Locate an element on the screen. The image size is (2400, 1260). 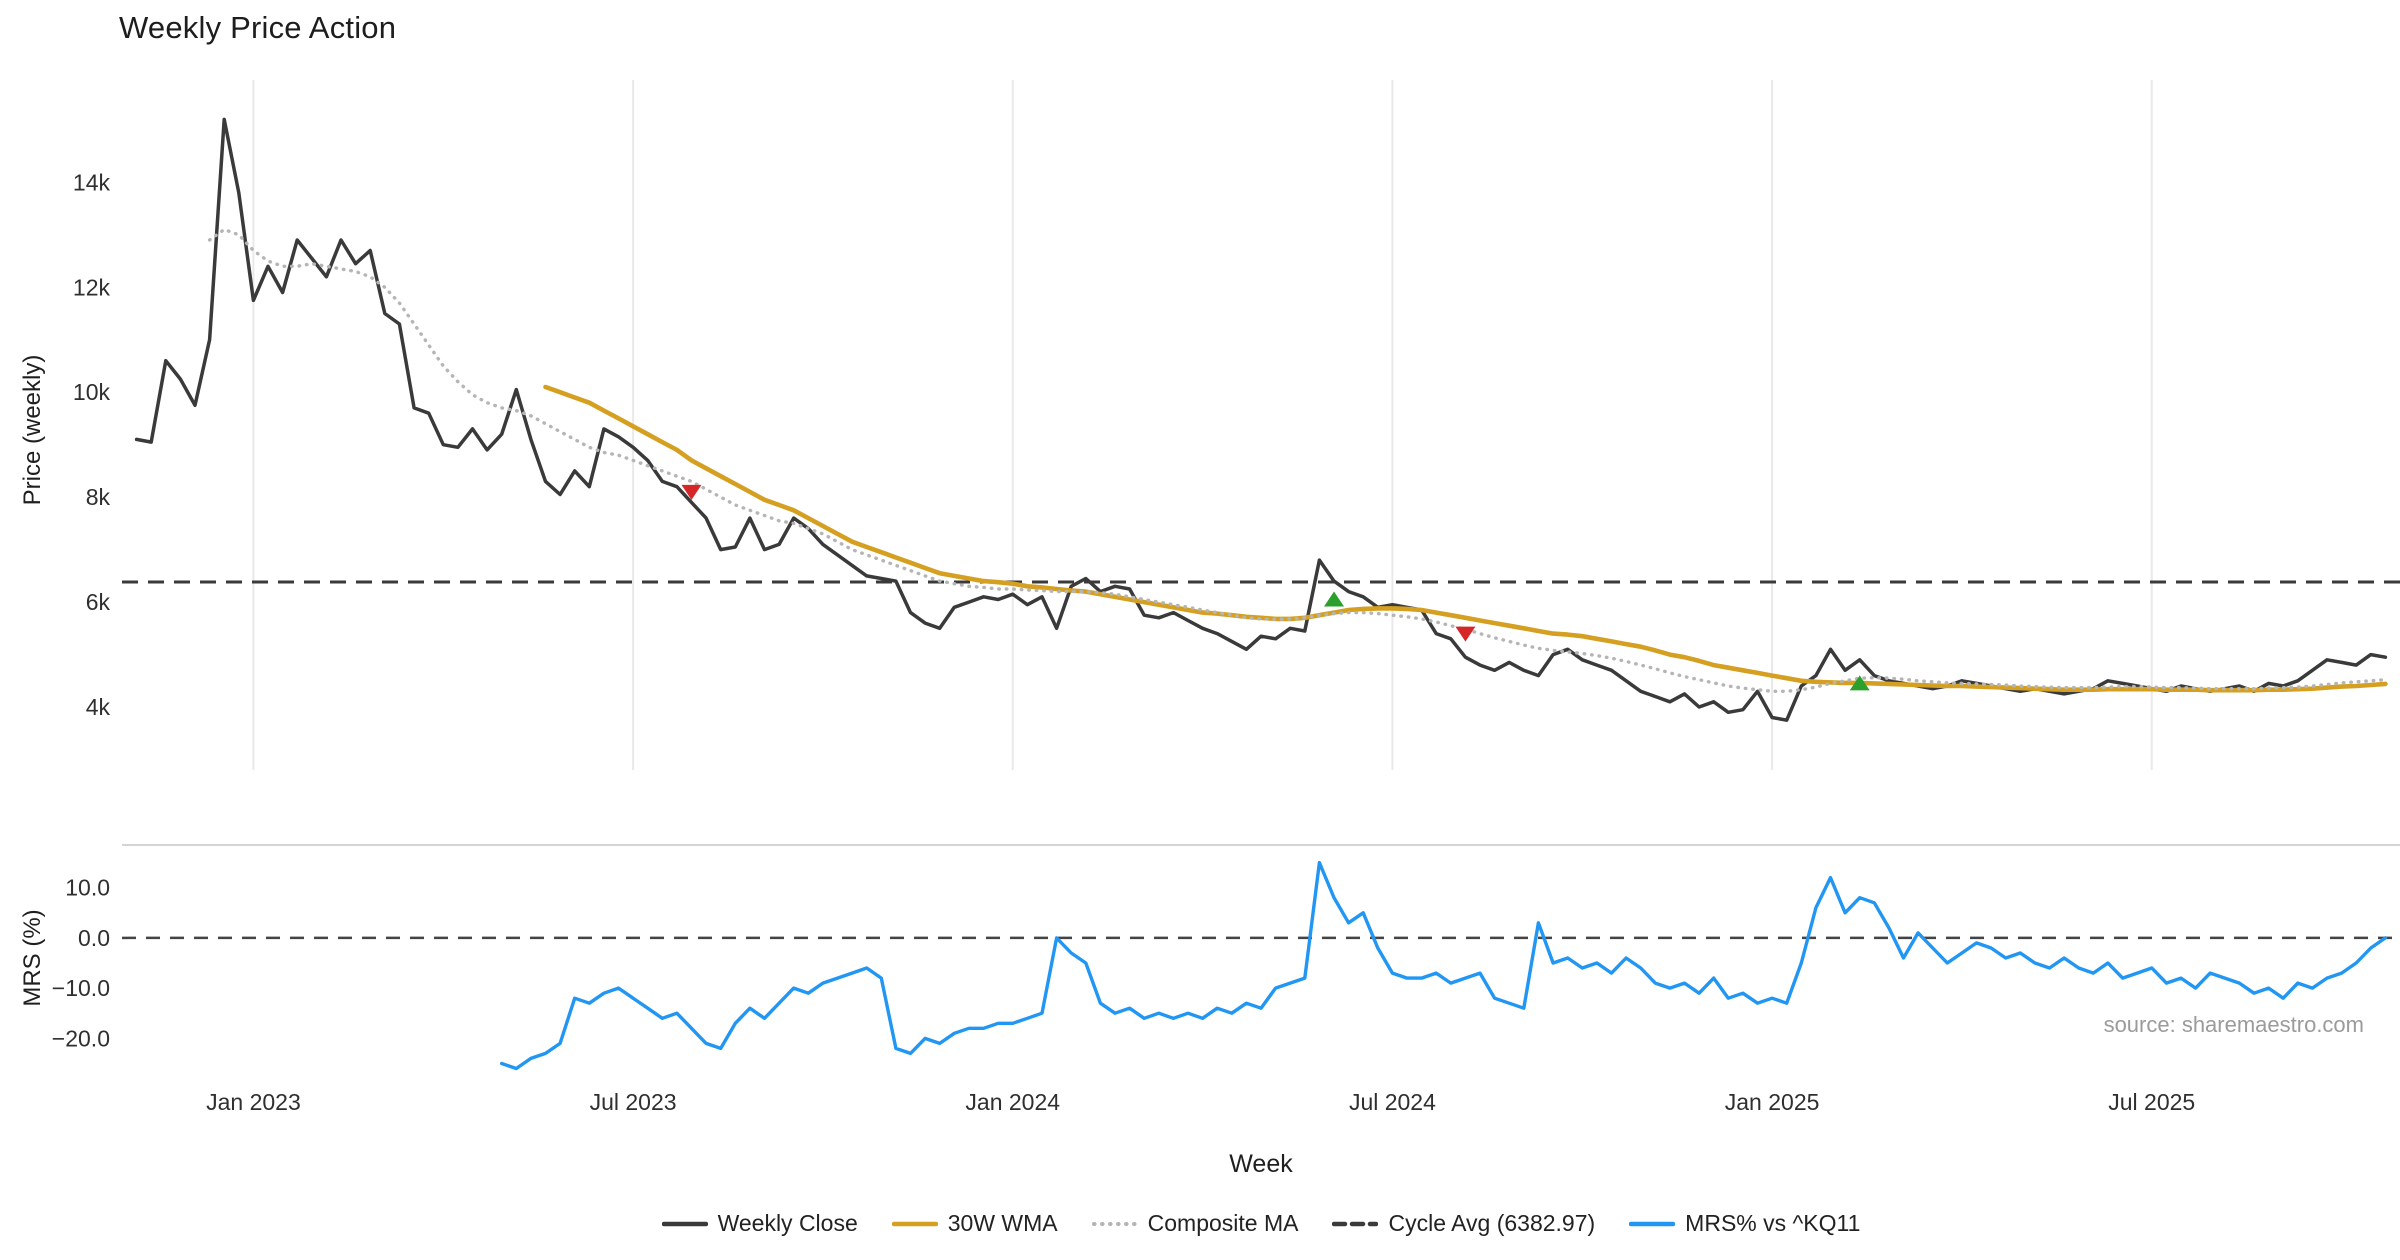
mrs-y-tick-label: −20.0 is located at coordinates (81, 1038).